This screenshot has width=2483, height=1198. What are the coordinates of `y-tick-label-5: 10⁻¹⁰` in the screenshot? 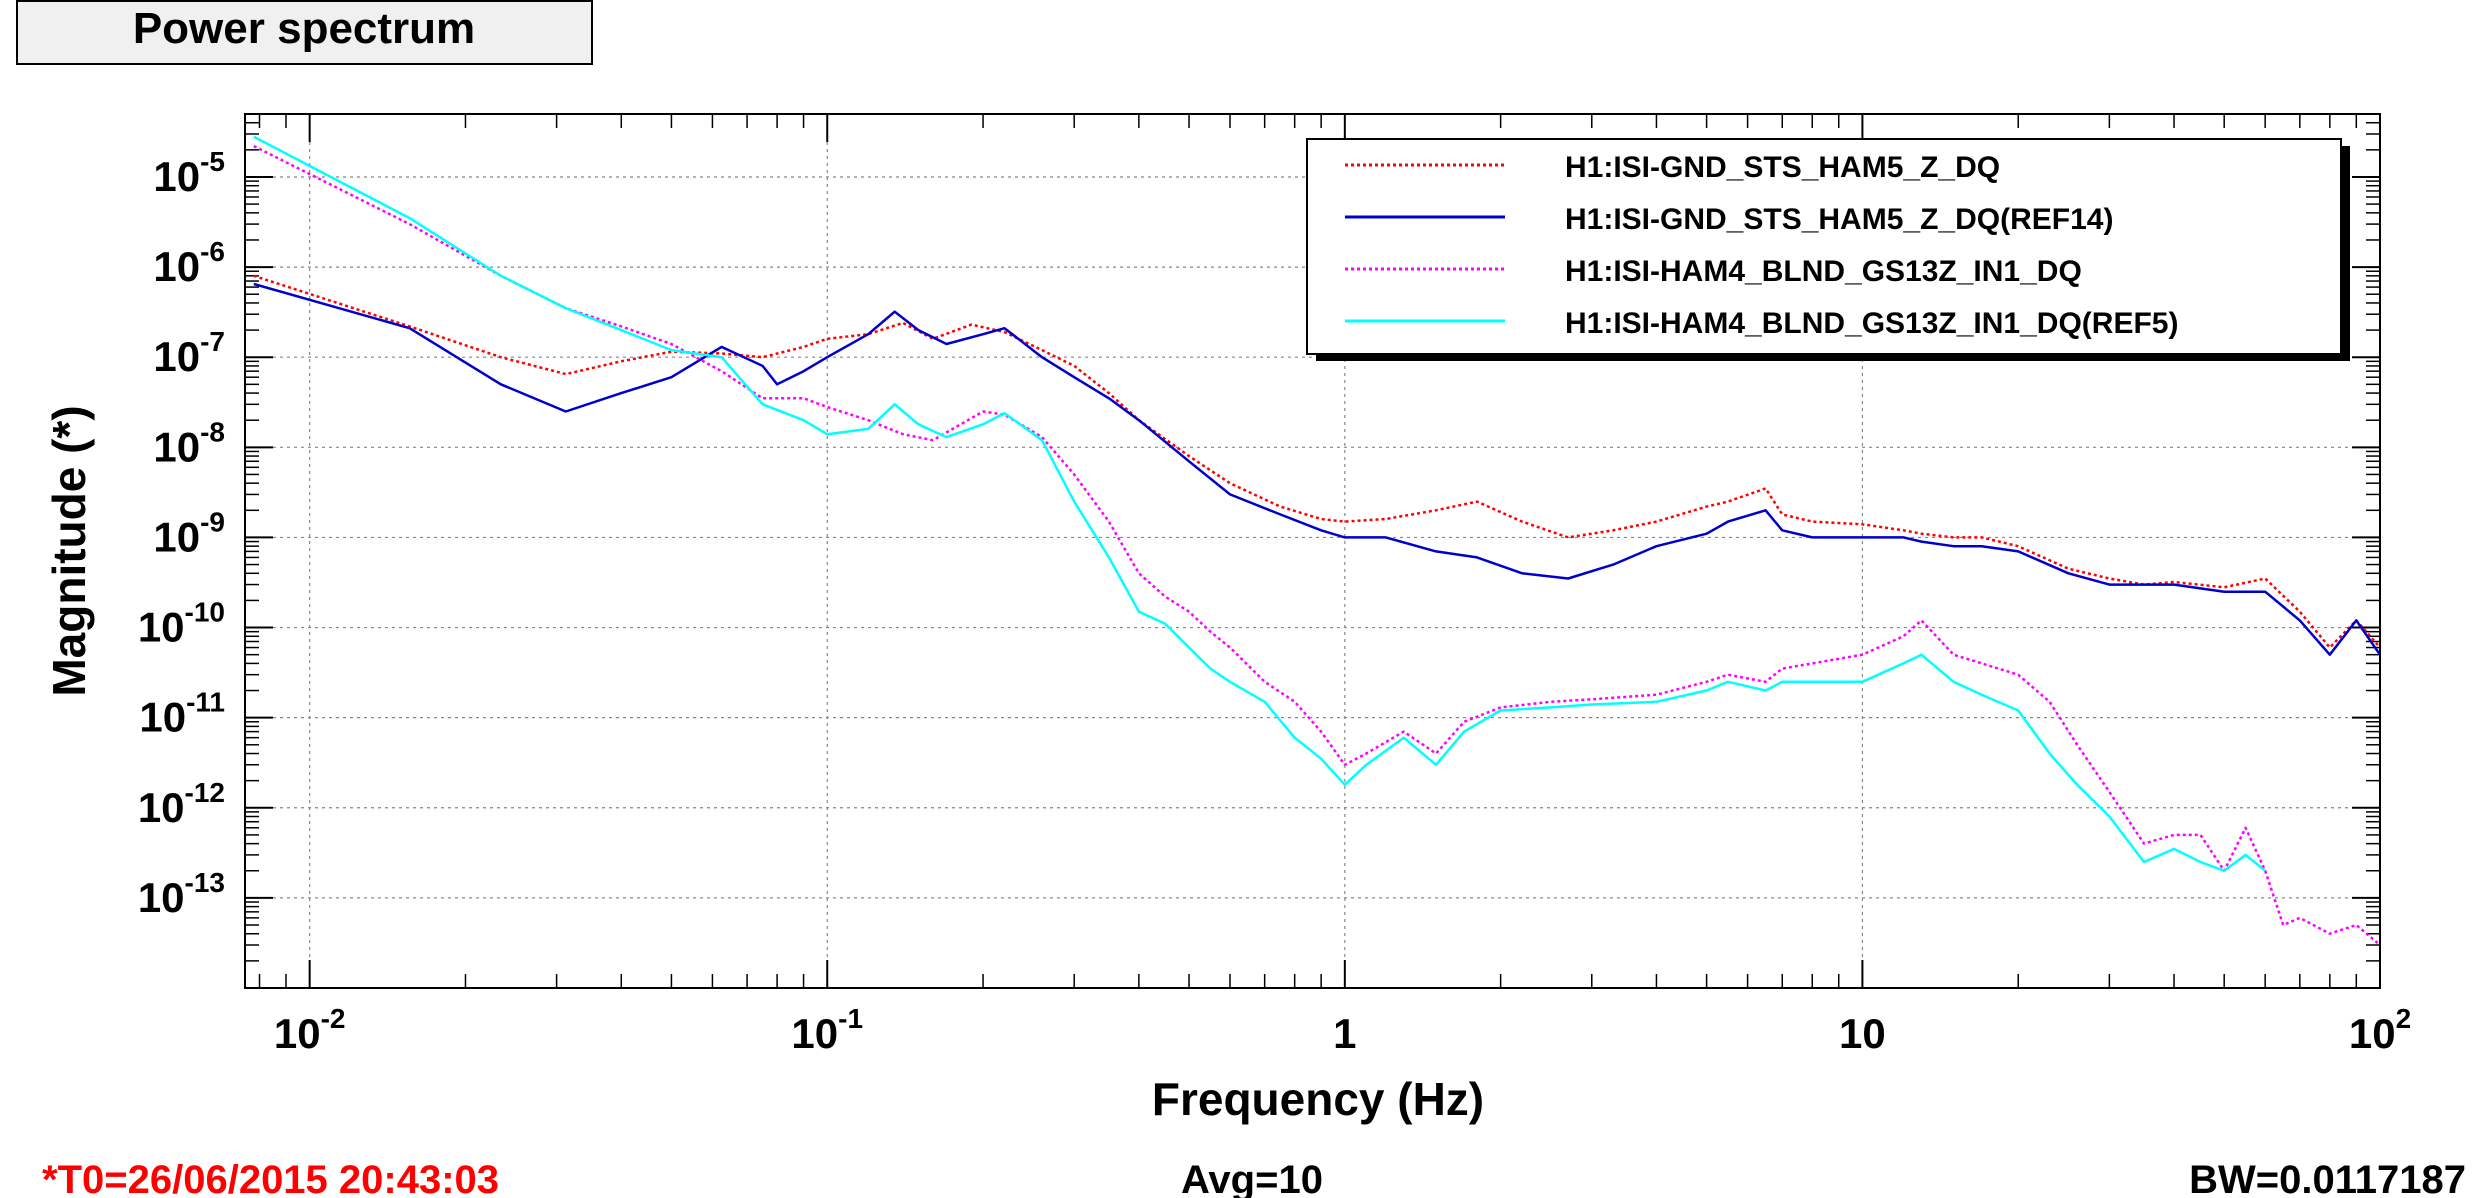 It's located at (181, 624).